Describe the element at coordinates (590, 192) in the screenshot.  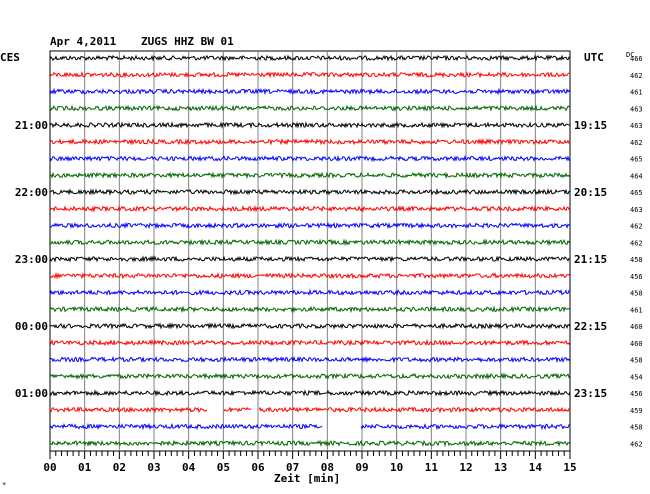
I see `right-time-label: 20:15` at that location.